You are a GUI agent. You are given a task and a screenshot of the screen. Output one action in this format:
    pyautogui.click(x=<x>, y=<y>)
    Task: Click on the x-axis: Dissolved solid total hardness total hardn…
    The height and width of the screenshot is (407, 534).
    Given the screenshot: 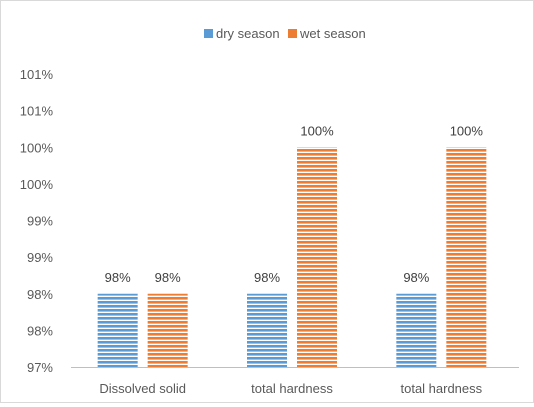 What is the action you would take?
    pyautogui.click(x=295, y=381)
    